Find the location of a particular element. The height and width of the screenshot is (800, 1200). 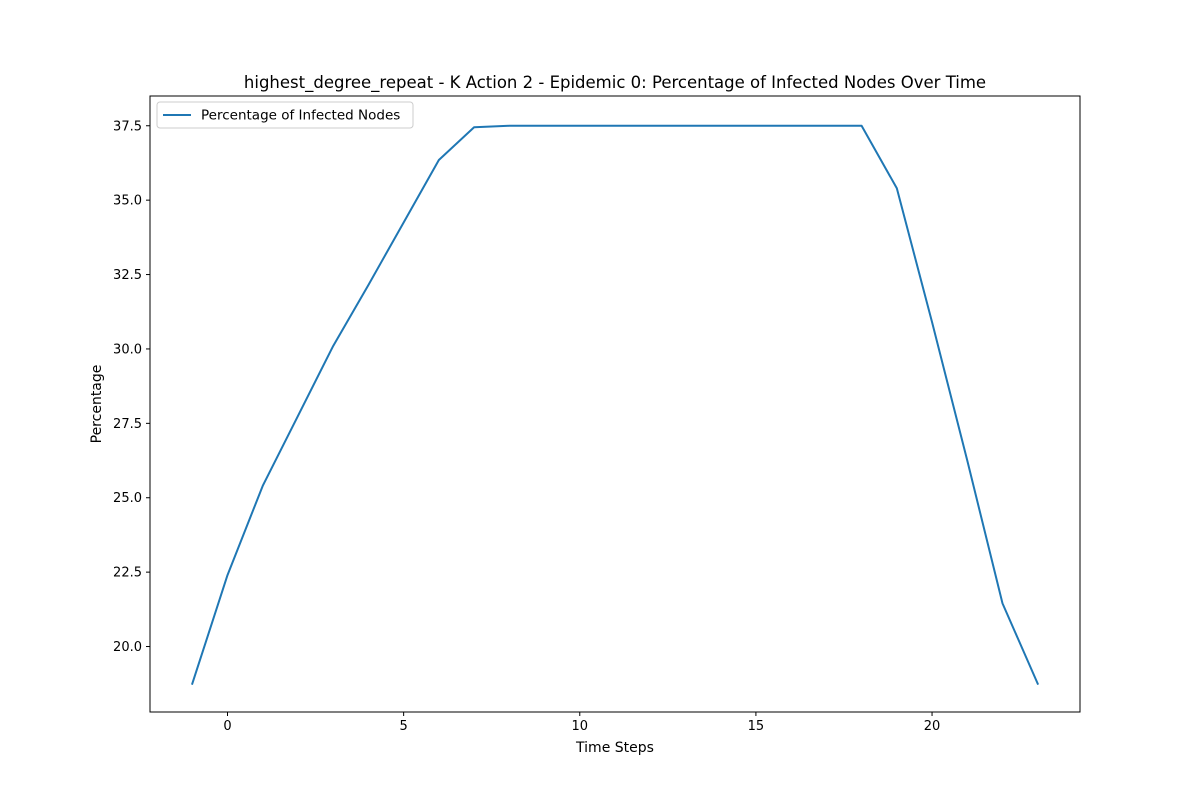

y-axis: 20.0 22.5 25.0 27.5 30.0 32.5 35.0 37.5 is located at coordinates (131, 387).